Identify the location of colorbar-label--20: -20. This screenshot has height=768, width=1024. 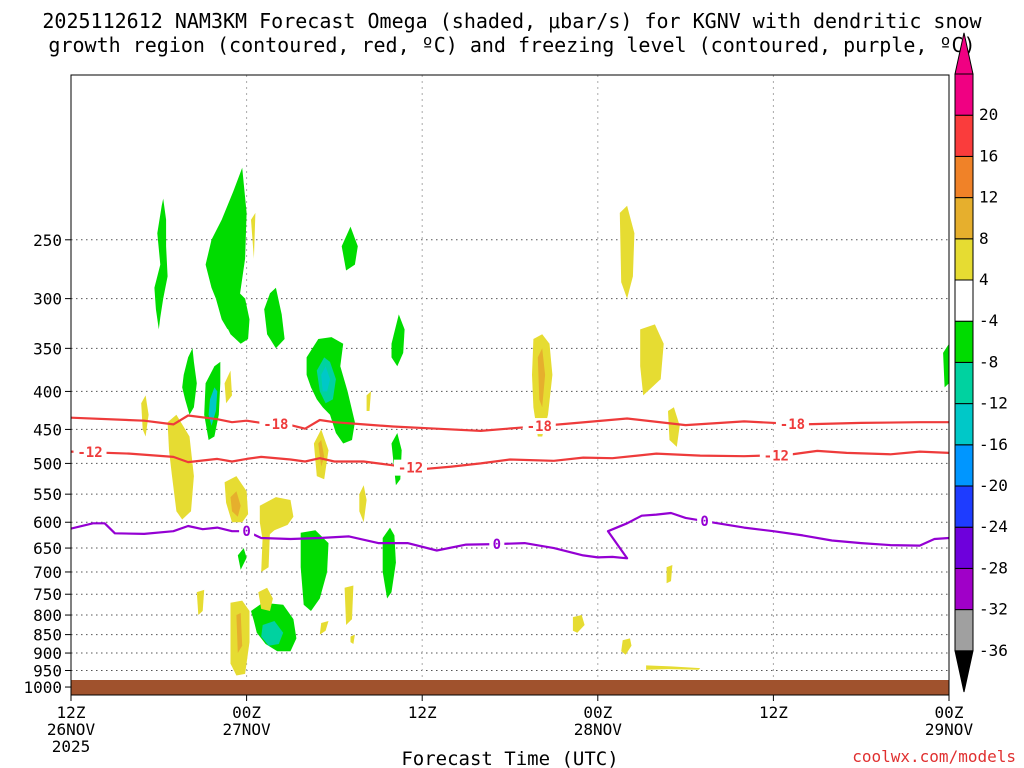
(993, 485).